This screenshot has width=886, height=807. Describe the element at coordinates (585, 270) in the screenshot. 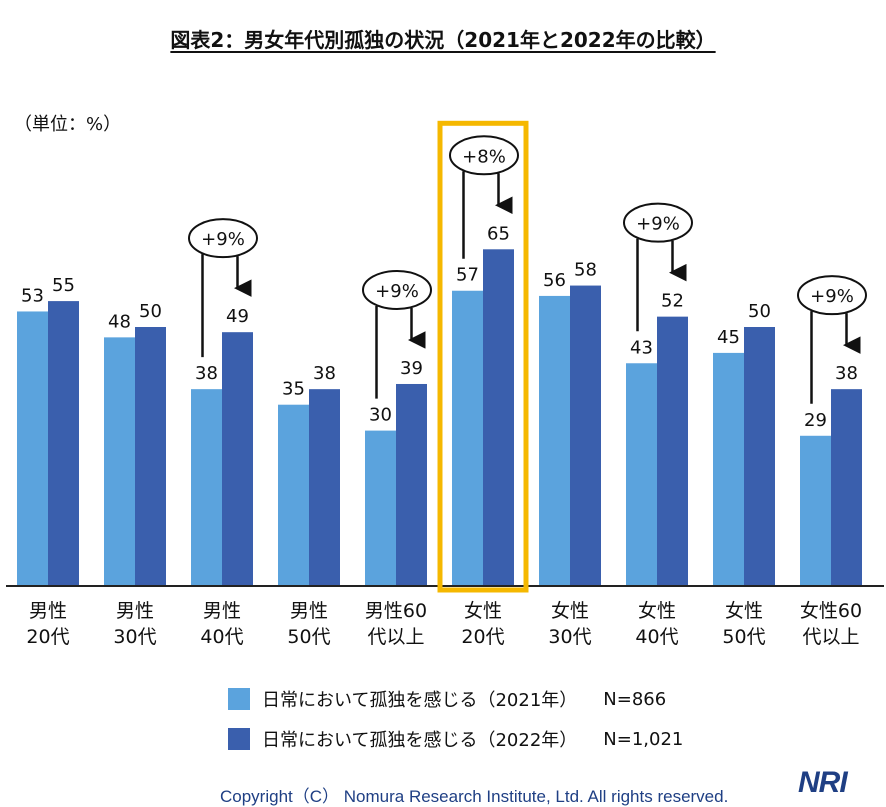

I see `data-label-2022: 58` at that location.